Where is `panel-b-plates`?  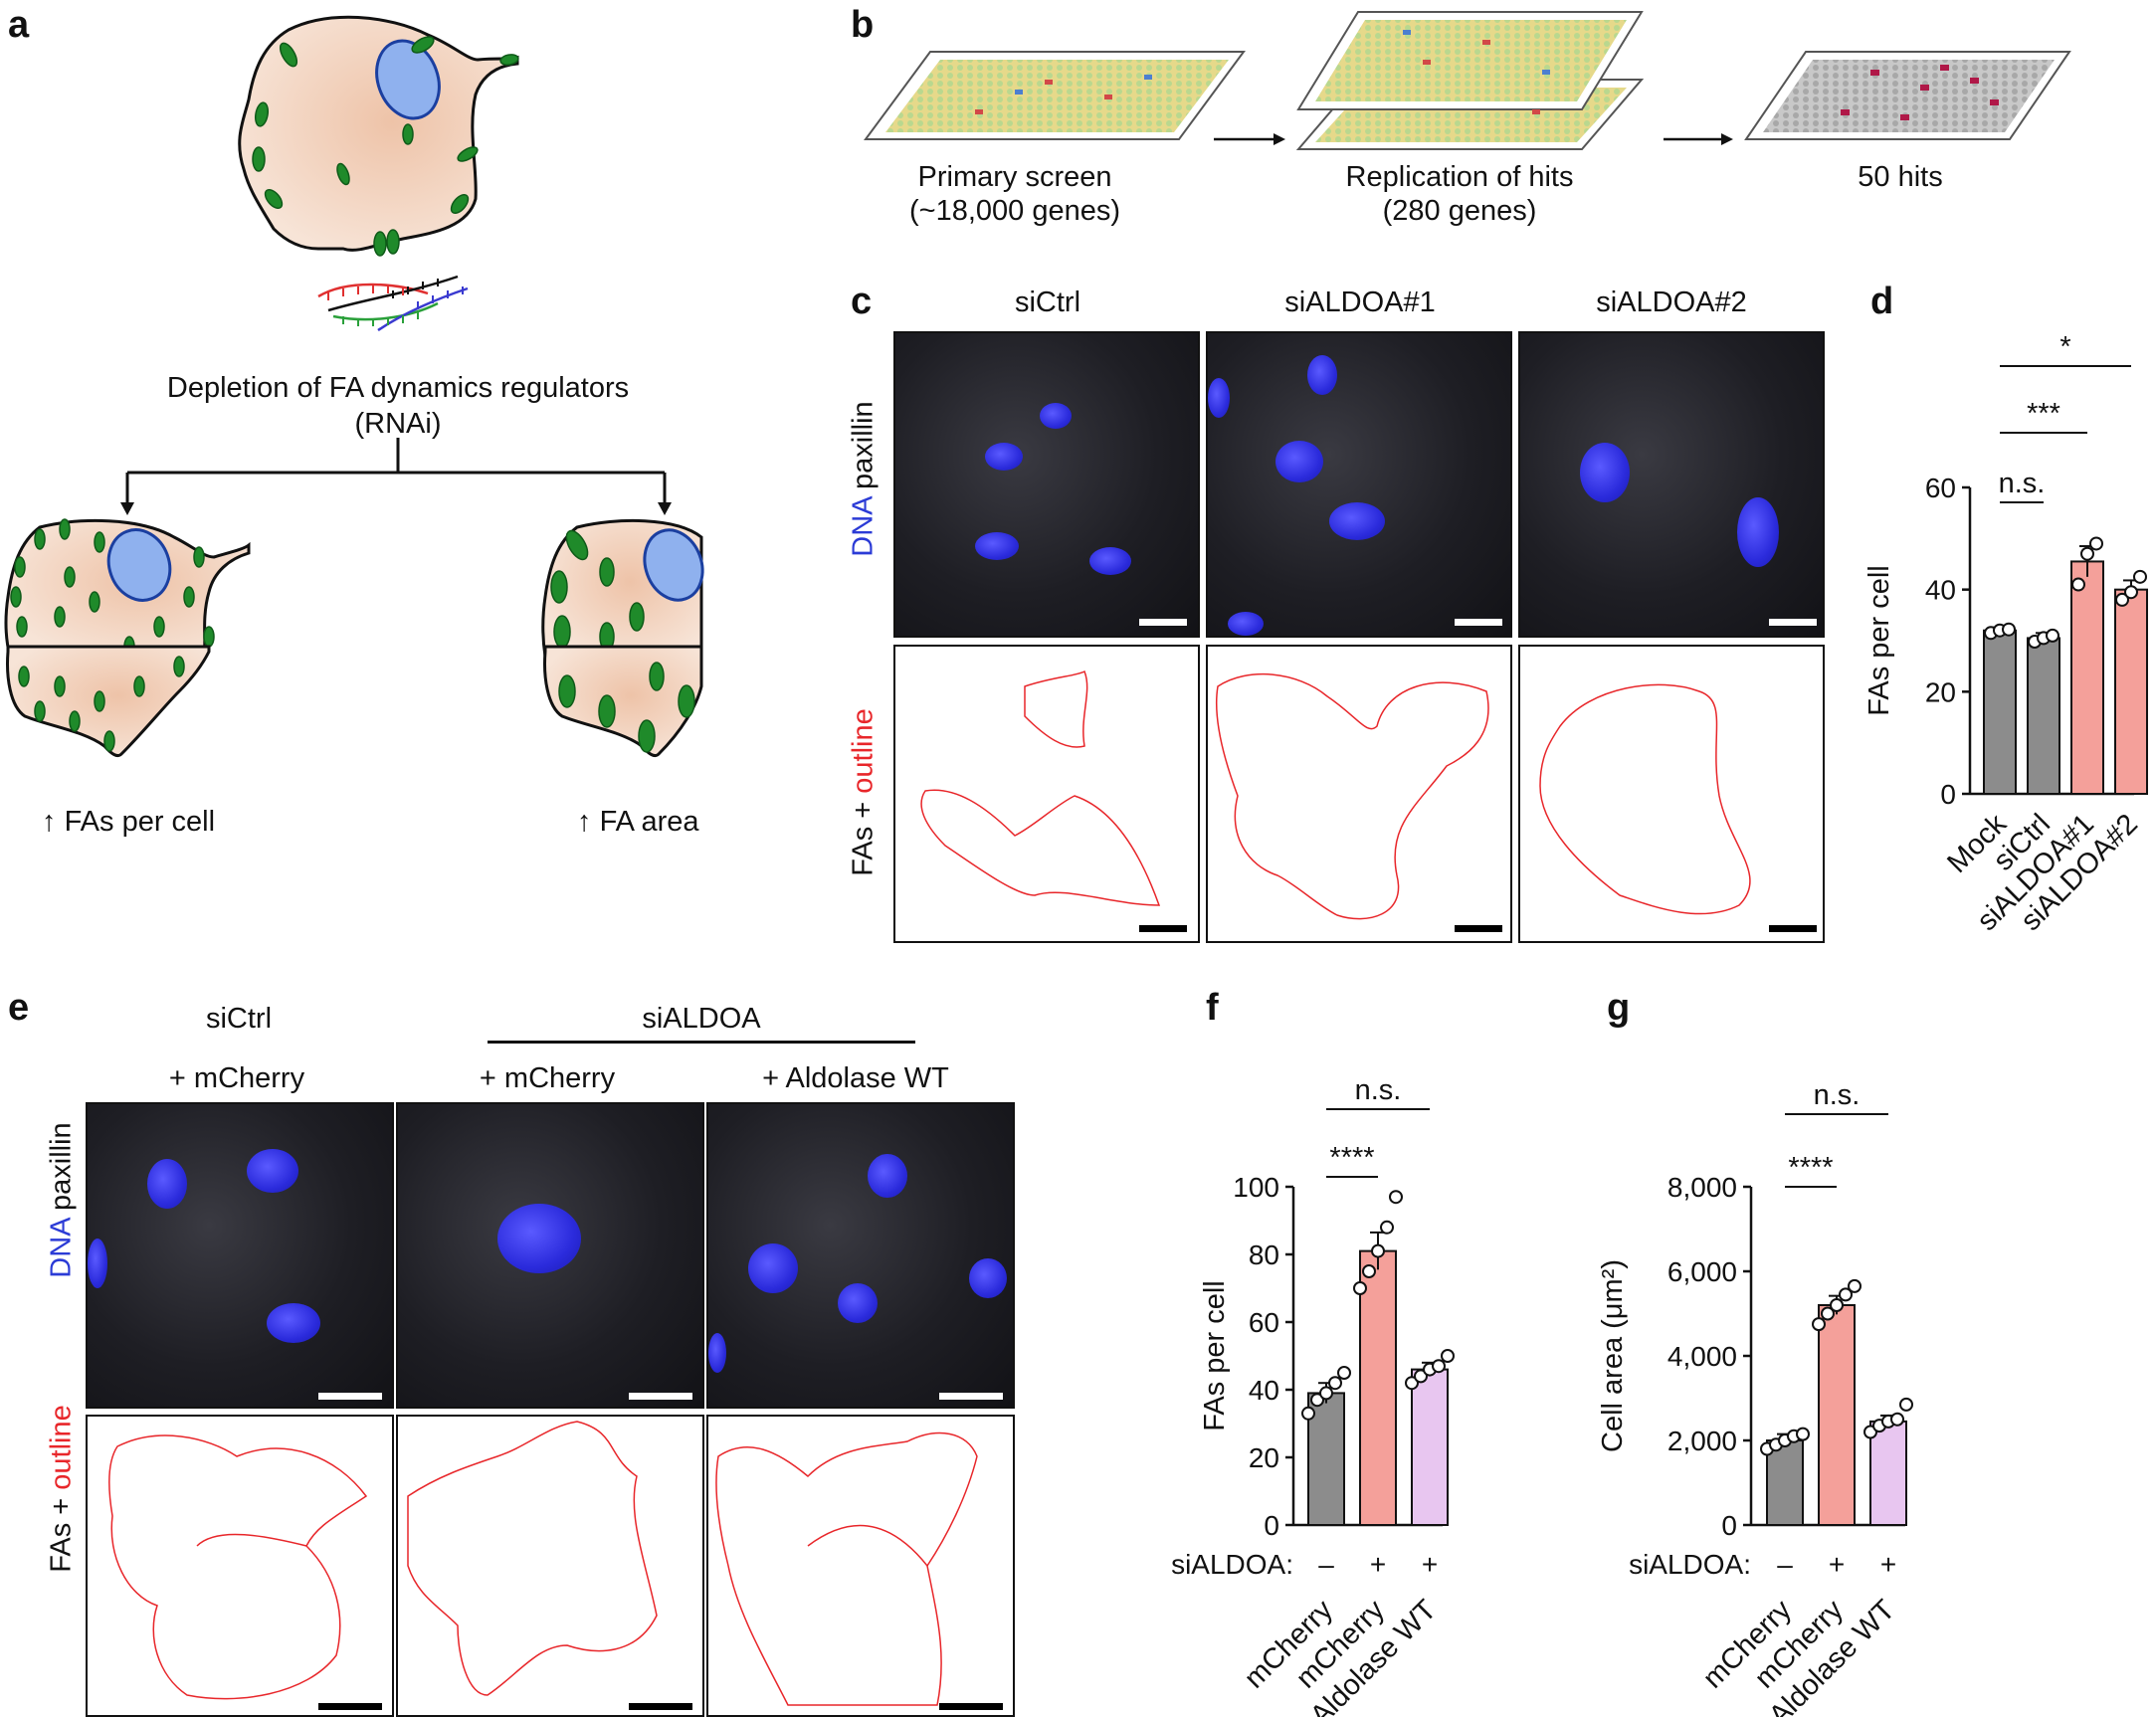
panel-b-plates is located at coordinates (1467, 80).